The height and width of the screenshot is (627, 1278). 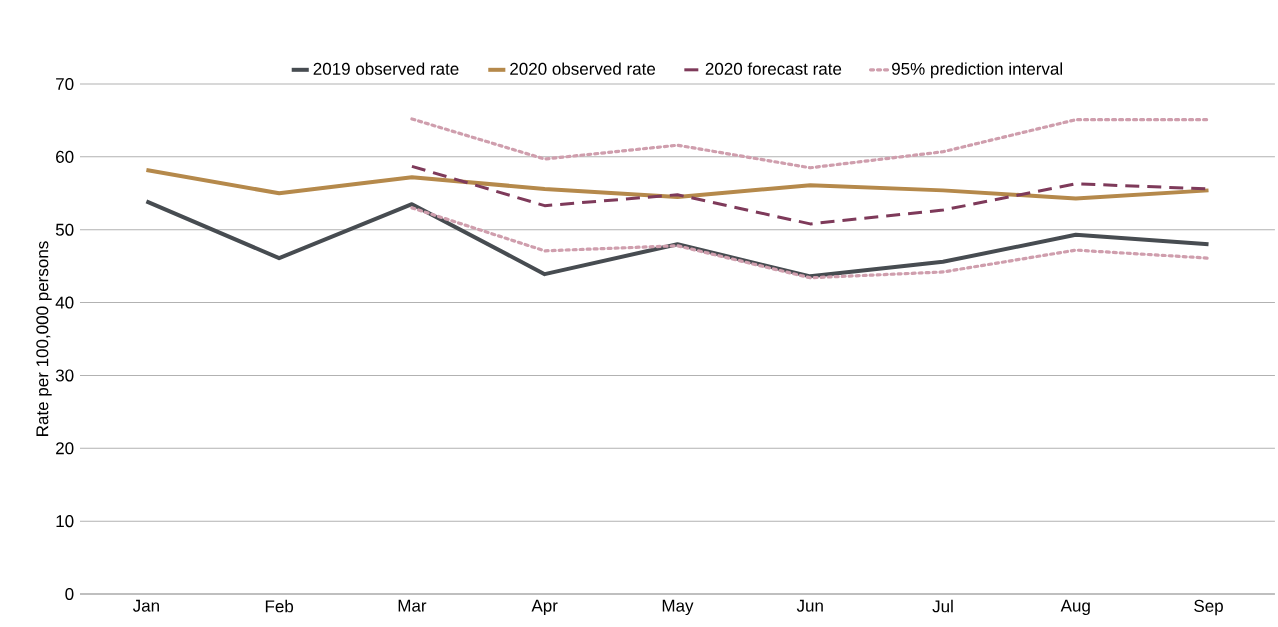 What do you see at coordinates (678, 607) in the screenshot?
I see `x-tick-label: May` at bounding box center [678, 607].